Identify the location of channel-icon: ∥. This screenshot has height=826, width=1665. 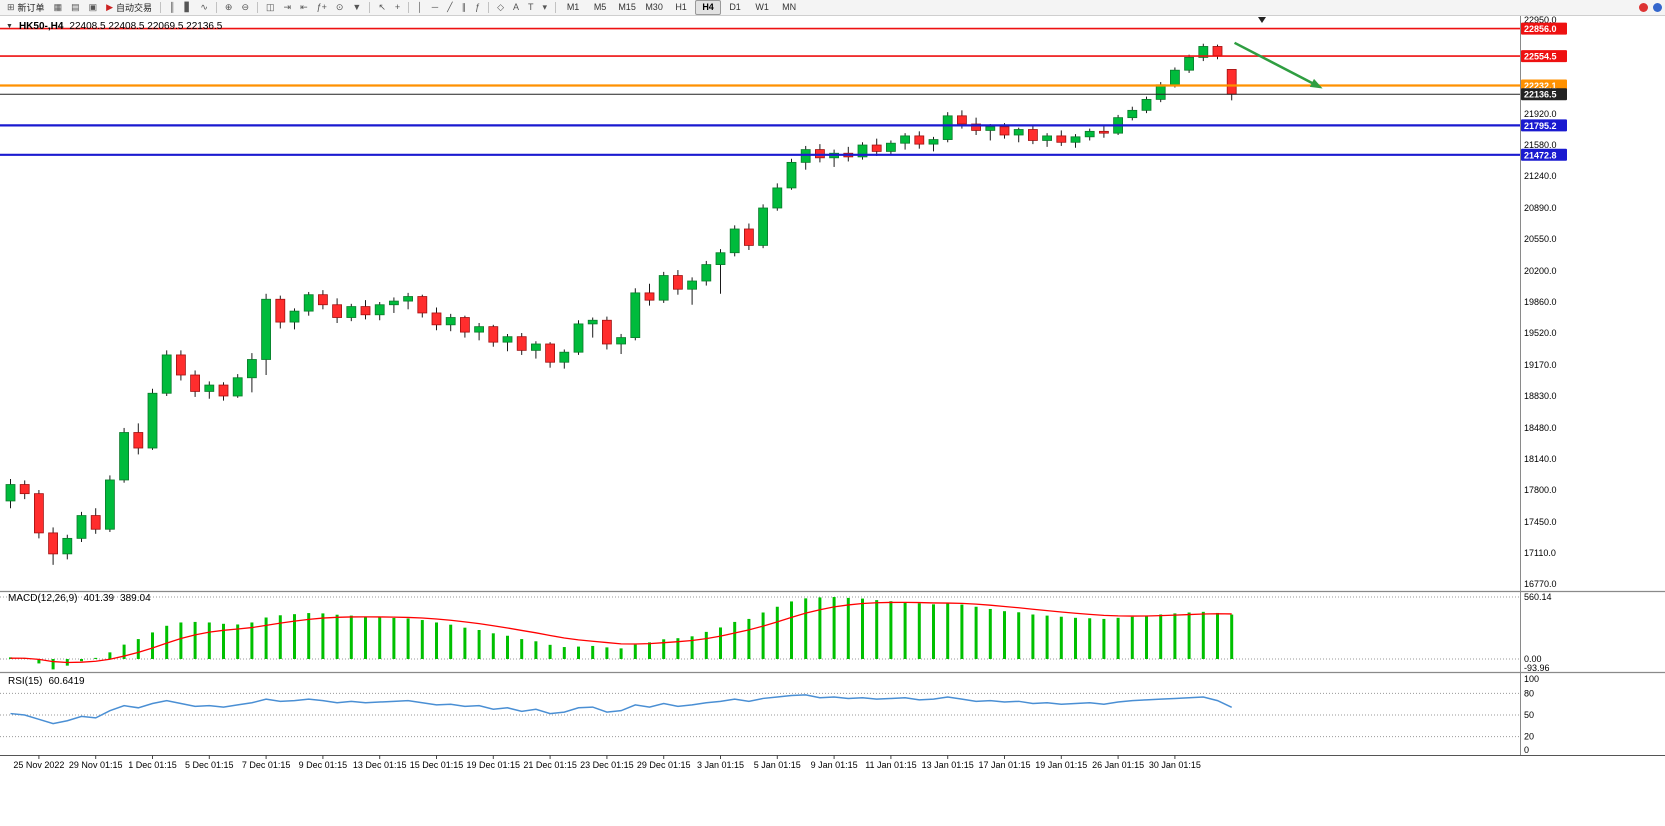
(464, 7).